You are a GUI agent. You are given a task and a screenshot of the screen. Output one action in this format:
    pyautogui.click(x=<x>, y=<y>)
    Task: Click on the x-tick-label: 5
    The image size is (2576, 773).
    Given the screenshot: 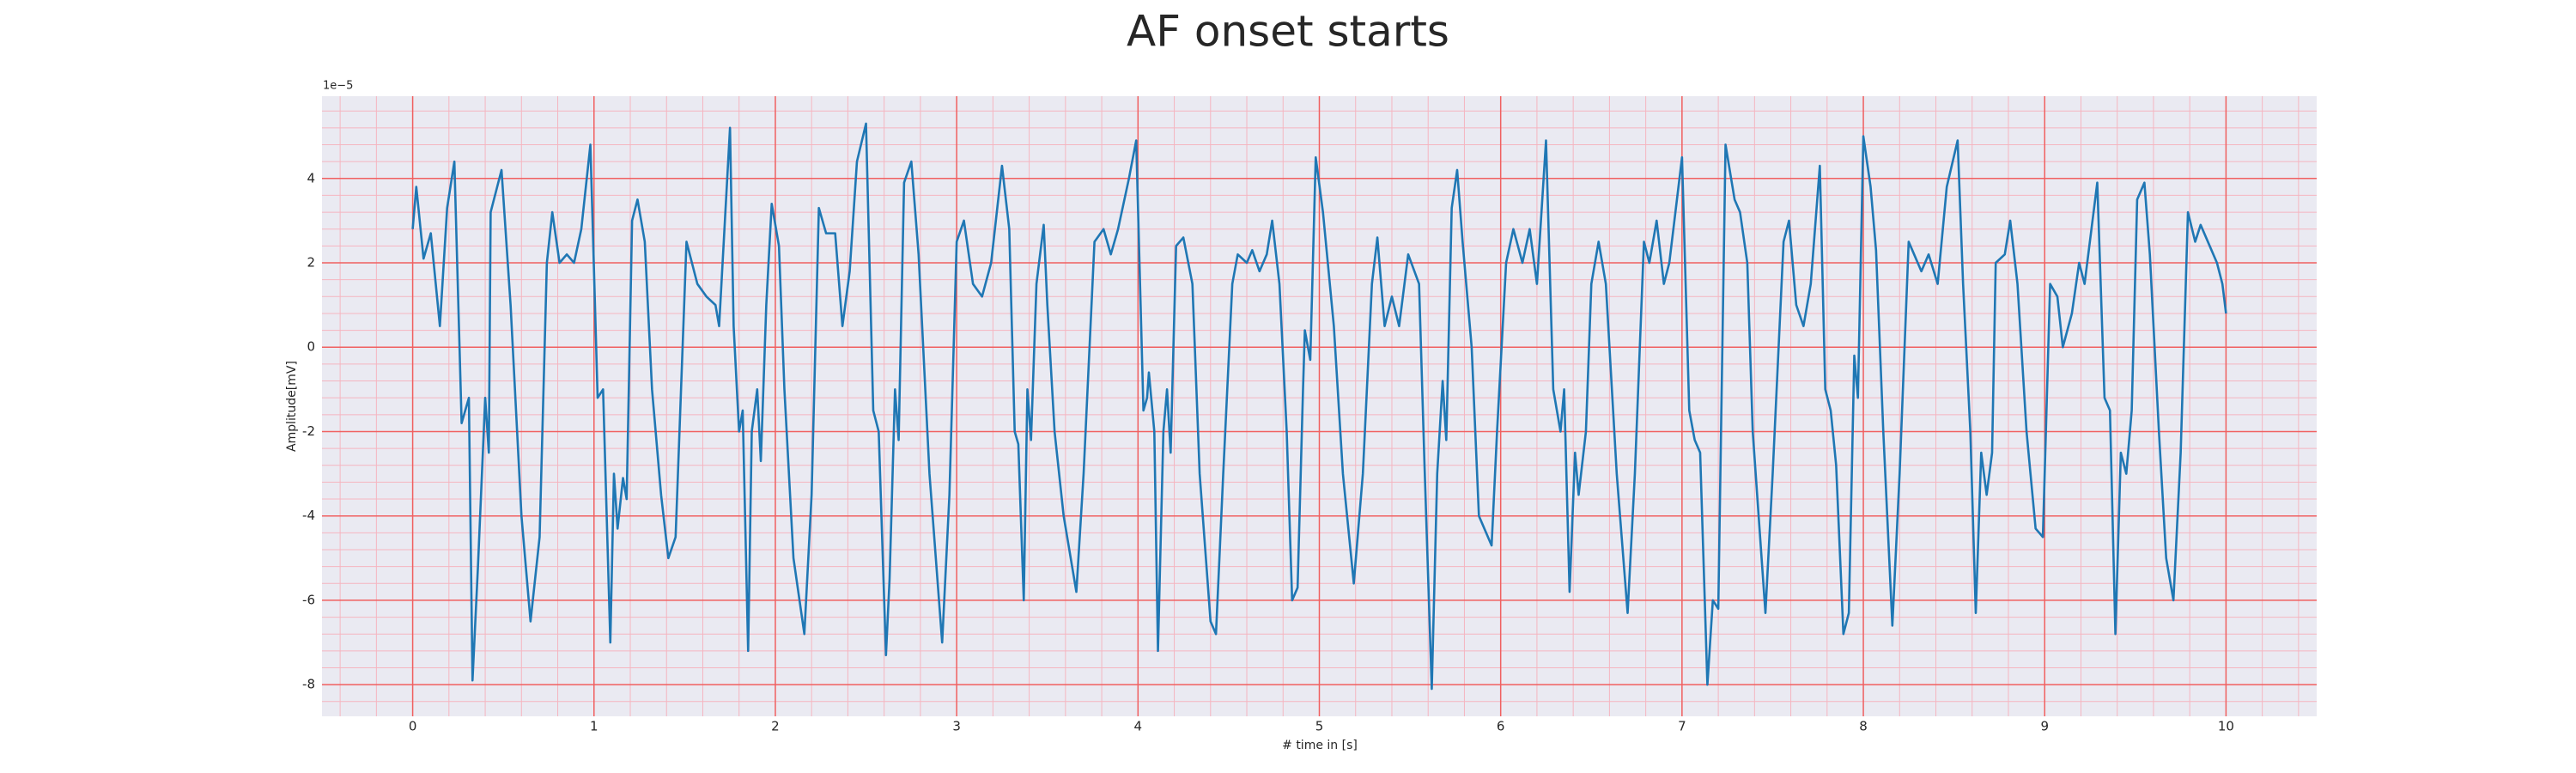 What is the action you would take?
    pyautogui.click(x=1319, y=726)
    